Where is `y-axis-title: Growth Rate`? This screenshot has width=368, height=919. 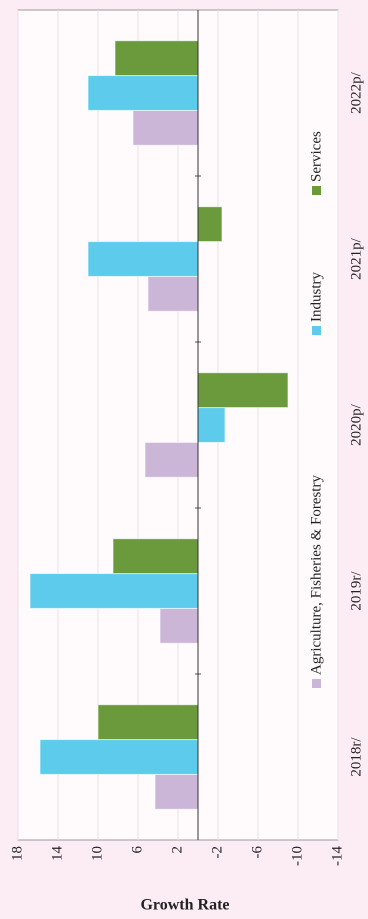 y-axis-title: Growth Rate is located at coordinates (184, 905).